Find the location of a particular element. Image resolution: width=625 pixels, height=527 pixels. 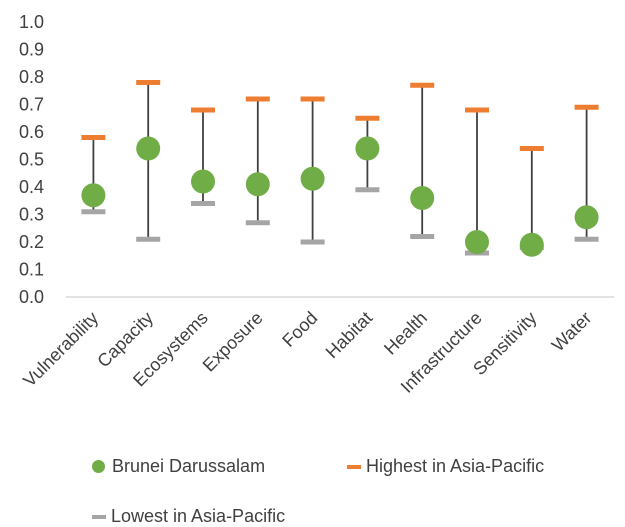

y-tick-label: 0.3 is located at coordinates (31, 215).